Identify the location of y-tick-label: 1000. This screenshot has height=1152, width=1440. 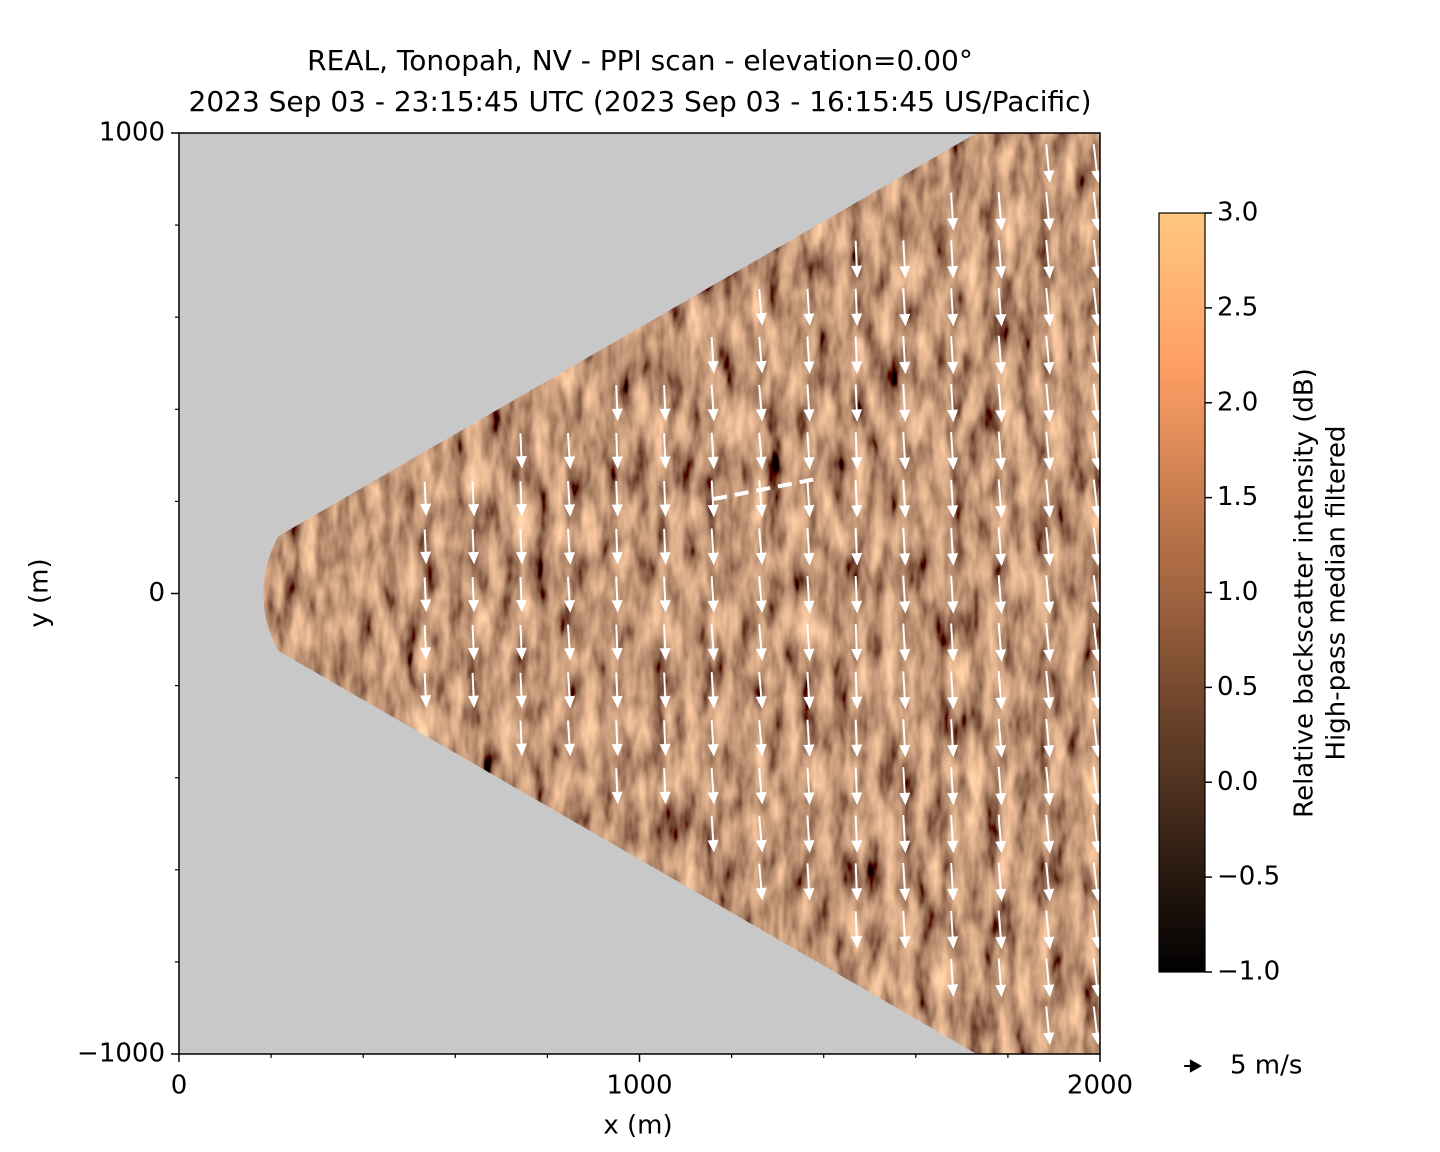
(132, 133).